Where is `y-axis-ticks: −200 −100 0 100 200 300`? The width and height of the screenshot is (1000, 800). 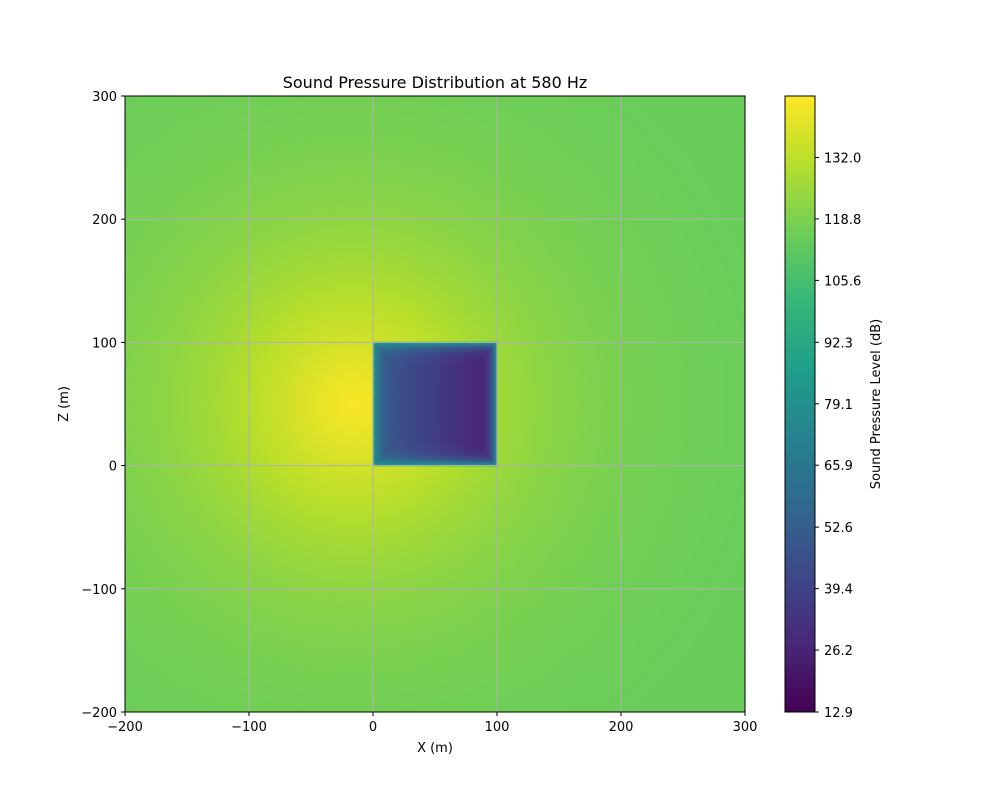
y-axis-ticks: −200 −100 0 100 200 300 is located at coordinates (103, 405).